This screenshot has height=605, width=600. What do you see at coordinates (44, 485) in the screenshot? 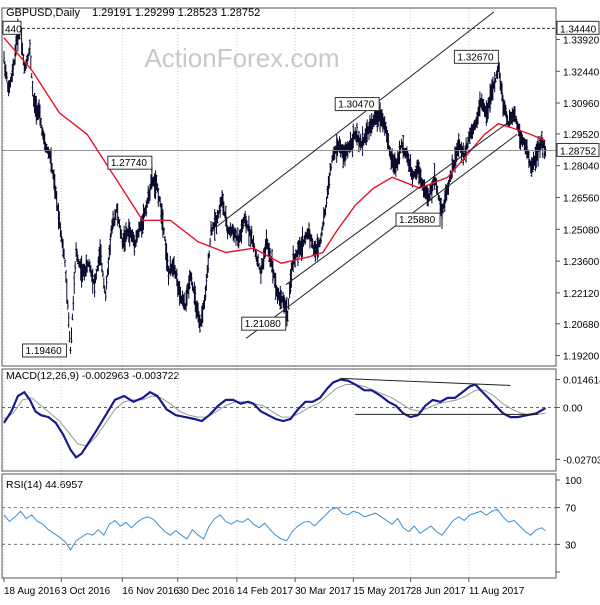
I see `rsi-title: RSI(14) 44.6957` at bounding box center [44, 485].